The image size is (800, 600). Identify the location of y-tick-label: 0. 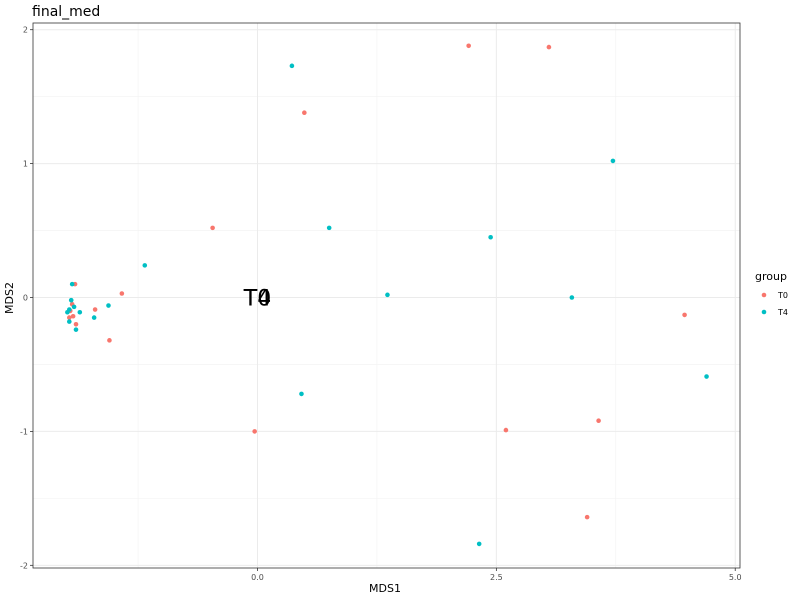
(25, 298).